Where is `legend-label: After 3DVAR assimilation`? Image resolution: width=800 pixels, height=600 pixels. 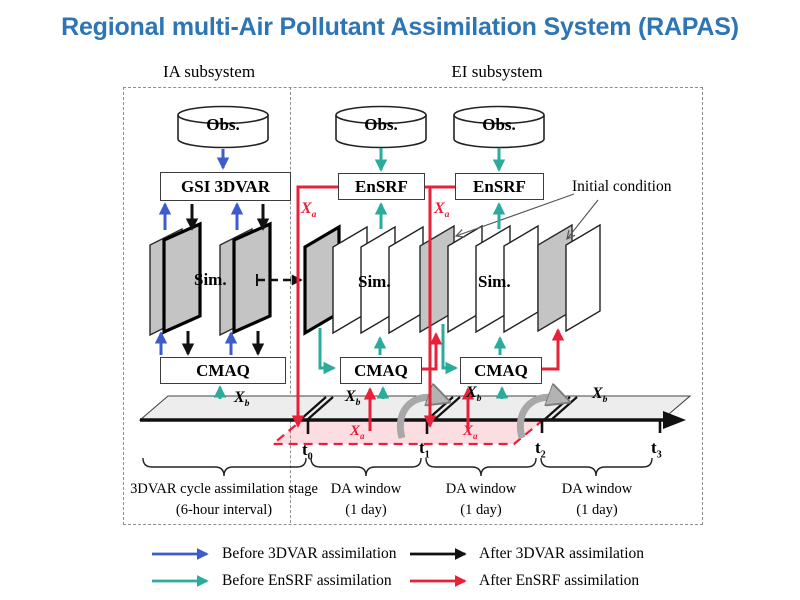
legend-label: After 3DVAR assimilation is located at coordinates (562, 553).